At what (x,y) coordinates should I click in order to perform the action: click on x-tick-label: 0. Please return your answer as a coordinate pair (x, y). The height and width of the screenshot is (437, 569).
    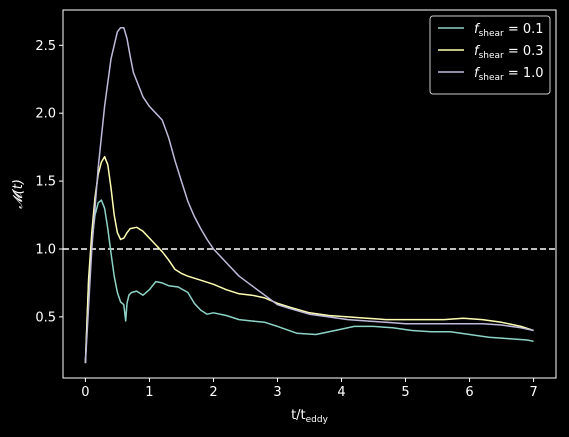
    Looking at the image, I should click on (85, 392).